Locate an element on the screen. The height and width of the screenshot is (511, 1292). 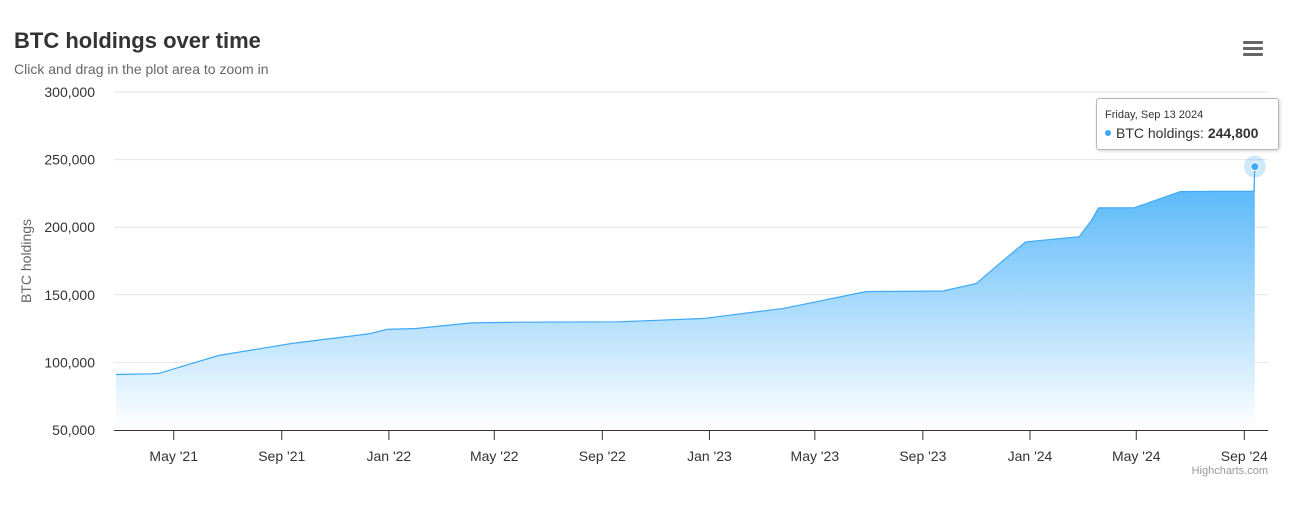
chart-title: BTC holdings over time is located at coordinates (137, 40).